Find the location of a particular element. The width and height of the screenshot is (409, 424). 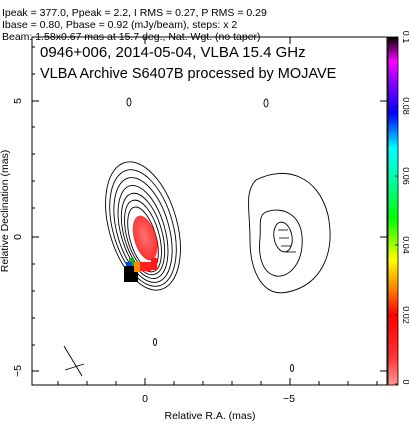

polarized-edge is located at coordinates (140, 270).